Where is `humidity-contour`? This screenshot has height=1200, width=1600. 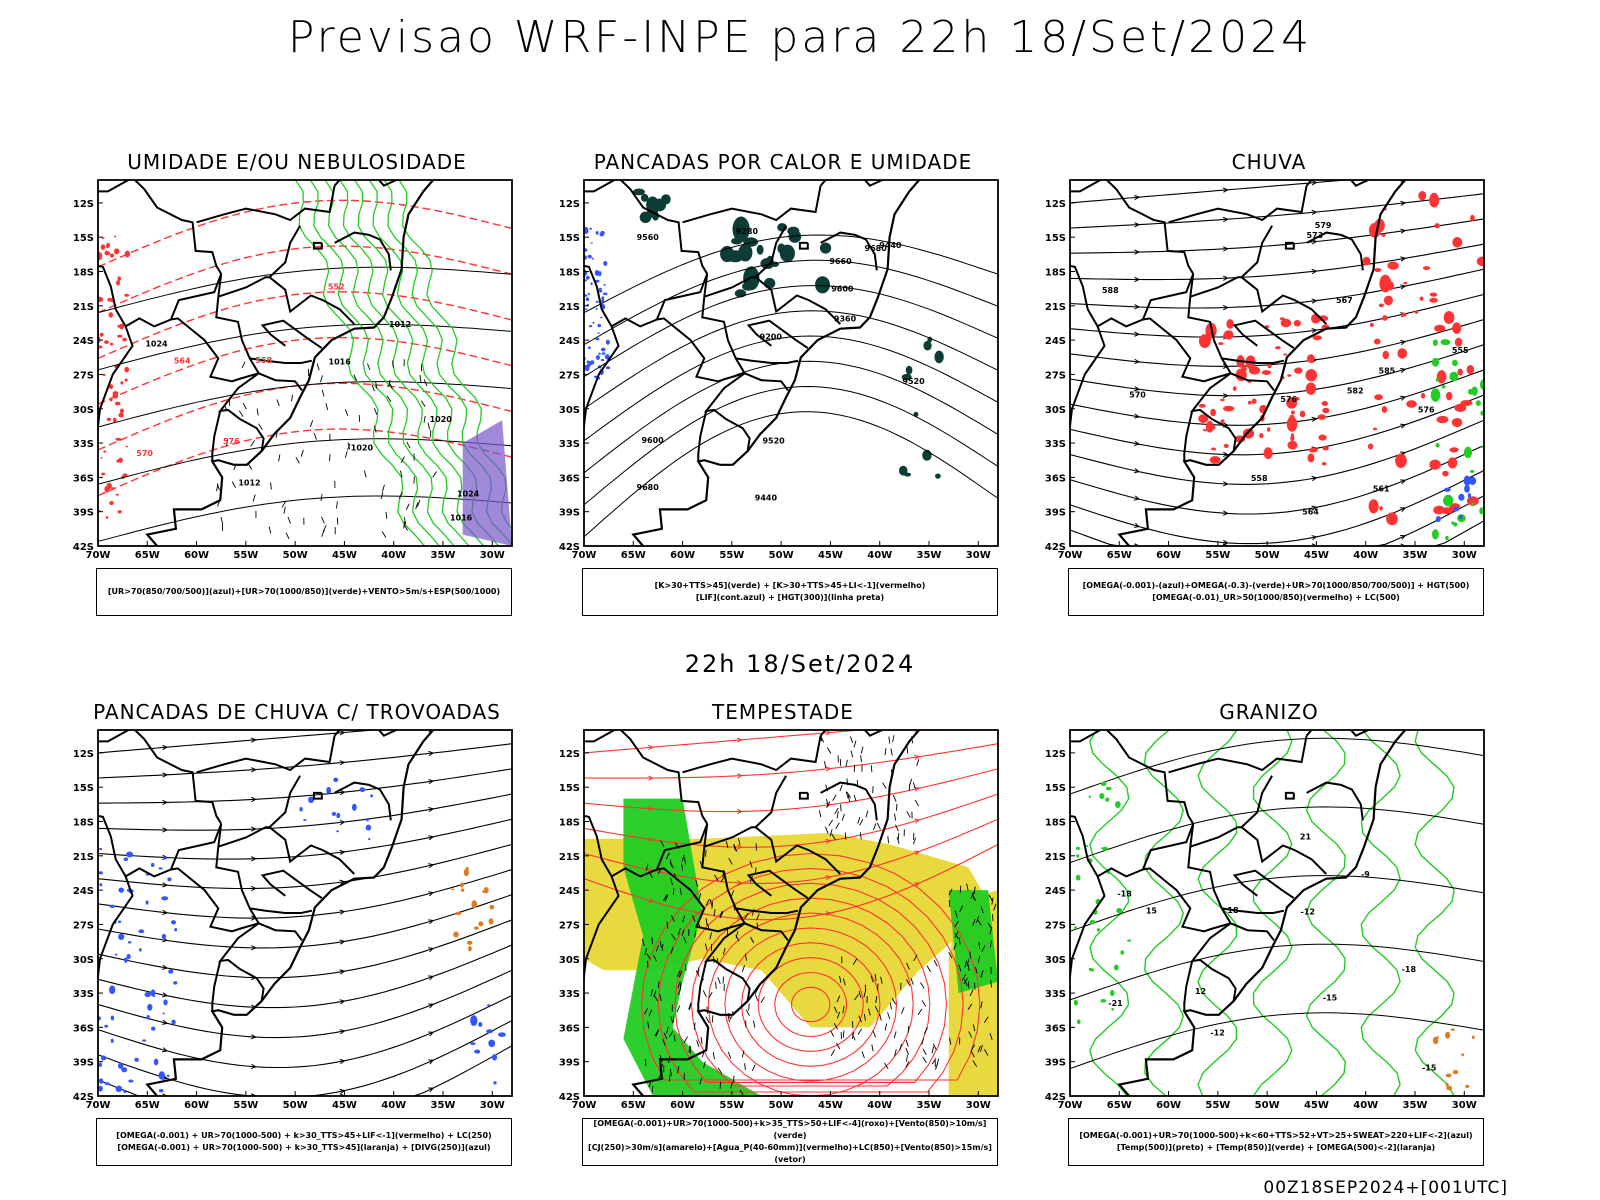
humidity-contour is located at coordinates (360, 363).